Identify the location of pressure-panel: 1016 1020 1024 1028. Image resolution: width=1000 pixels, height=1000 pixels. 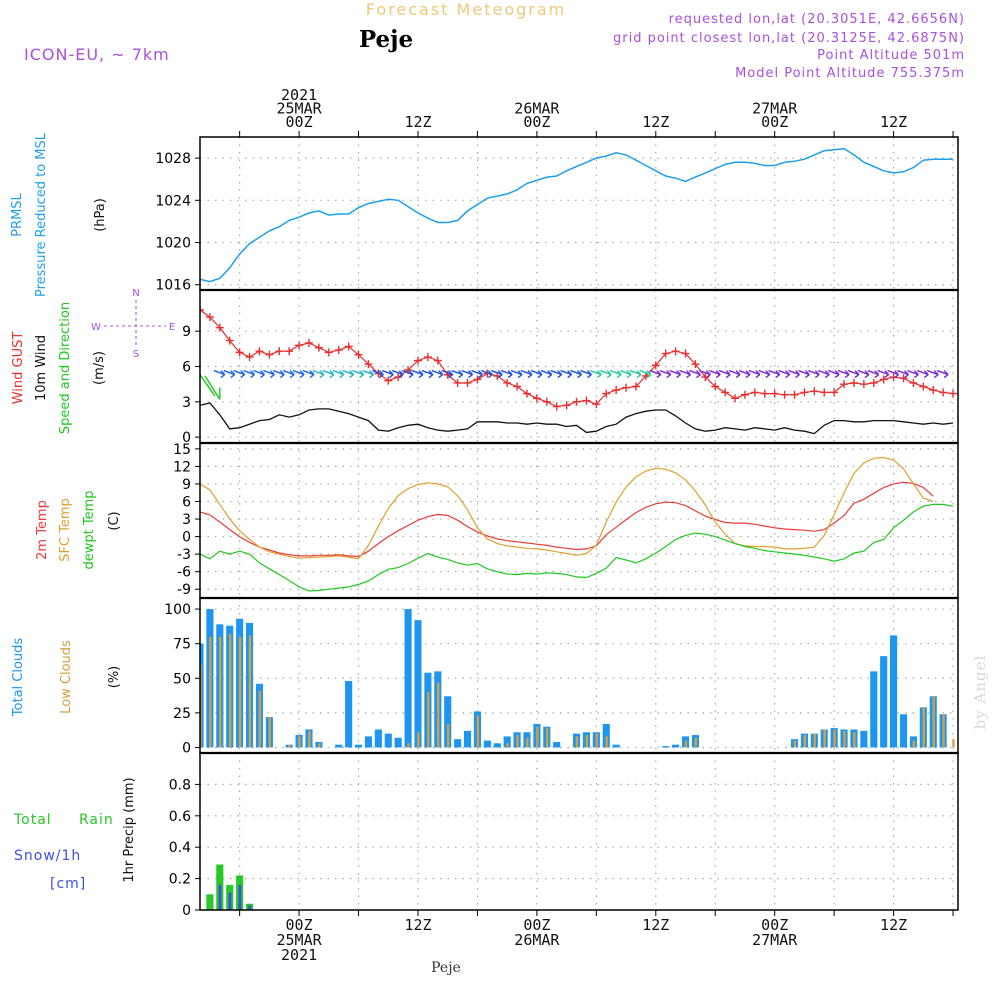
(556, 215).